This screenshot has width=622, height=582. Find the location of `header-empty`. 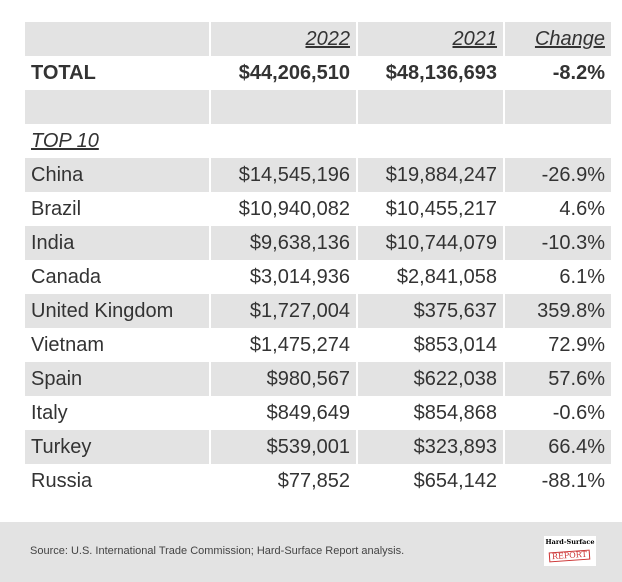

header-empty is located at coordinates (118, 39).